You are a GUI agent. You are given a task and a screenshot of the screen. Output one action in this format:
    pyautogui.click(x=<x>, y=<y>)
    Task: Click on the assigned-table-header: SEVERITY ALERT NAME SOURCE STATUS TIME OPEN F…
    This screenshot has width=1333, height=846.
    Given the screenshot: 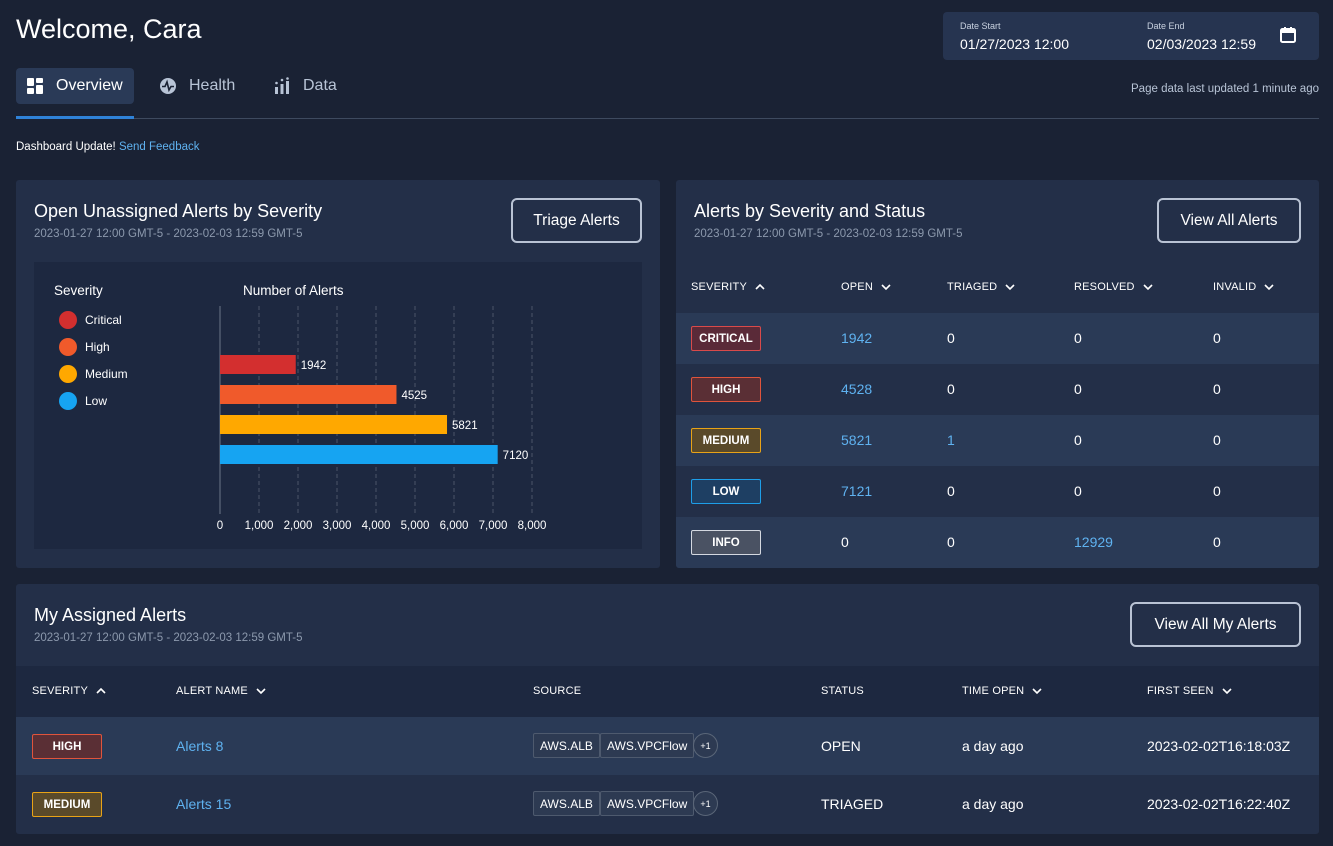 What is the action you would take?
    pyautogui.click(x=667, y=691)
    